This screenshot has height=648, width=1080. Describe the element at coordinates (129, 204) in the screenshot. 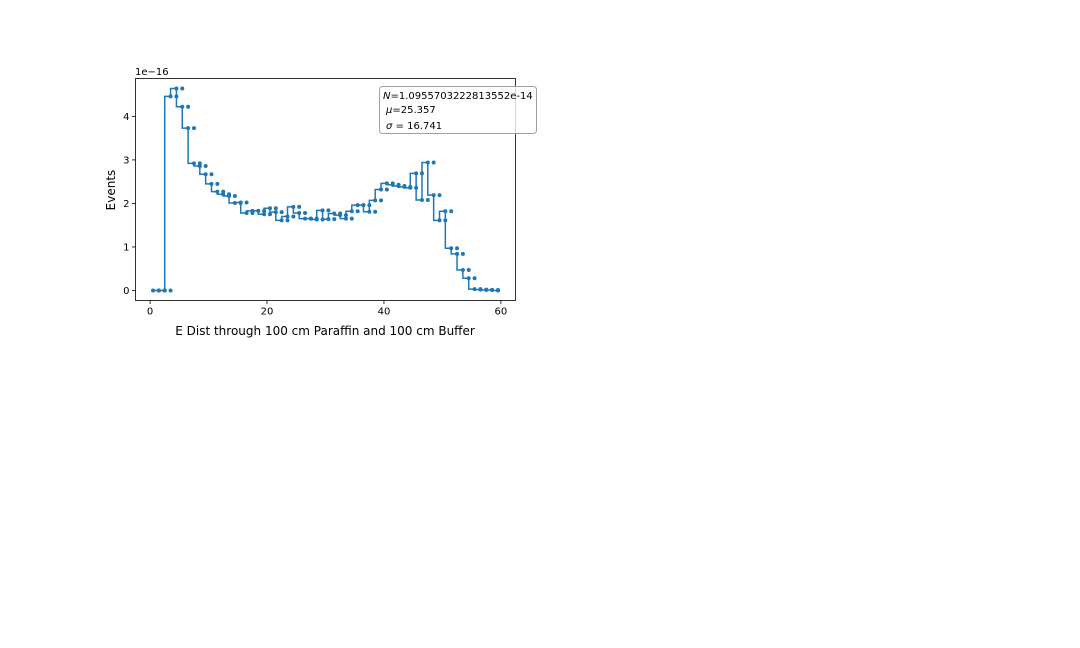

I see `y-axis: 0 1 2 3 4` at that location.